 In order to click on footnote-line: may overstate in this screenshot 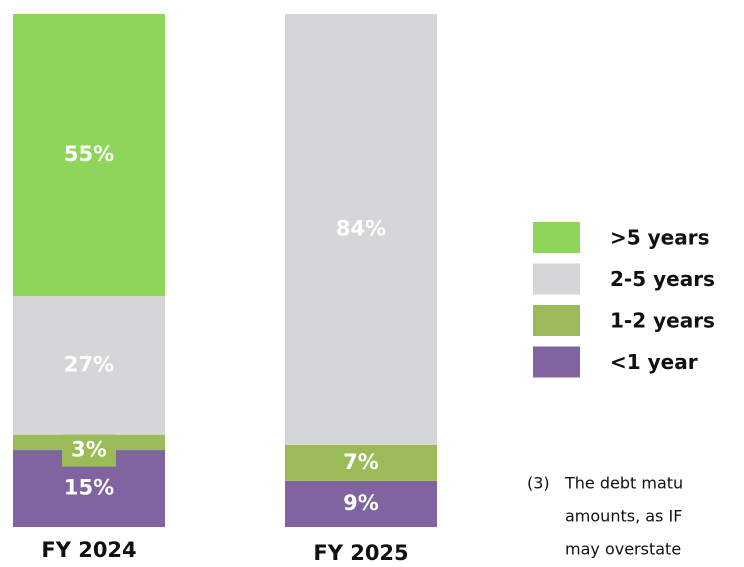, I will do `click(623, 549)`.